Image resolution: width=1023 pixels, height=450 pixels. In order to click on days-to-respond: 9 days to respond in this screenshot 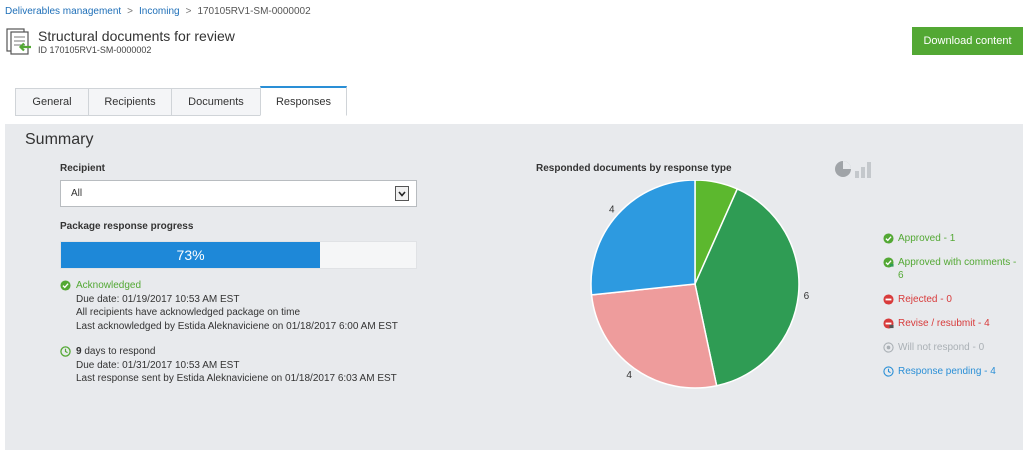, I will do `click(236, 352)`.